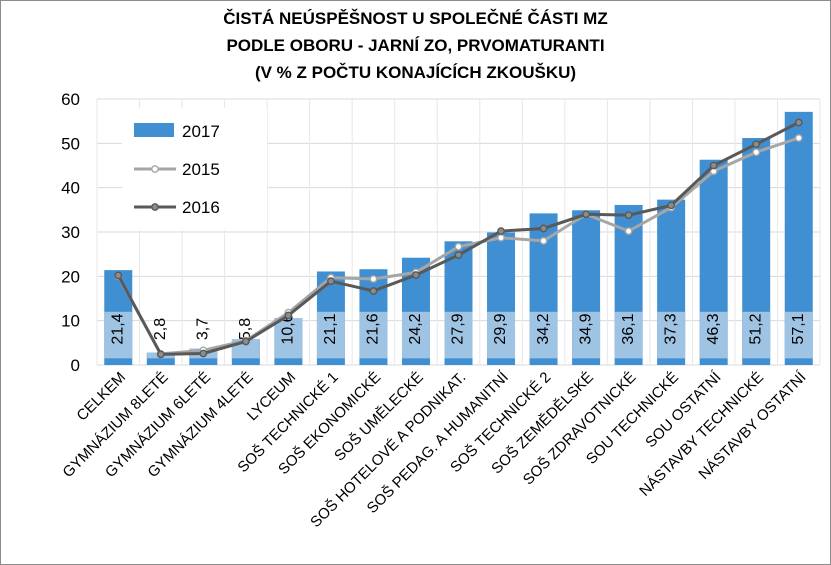 The width and height of the screenshot is (831, 565). Describe the element at coordinates (288, 328) in the screenshot. I see `bar-value-label: 10,6` at that location.